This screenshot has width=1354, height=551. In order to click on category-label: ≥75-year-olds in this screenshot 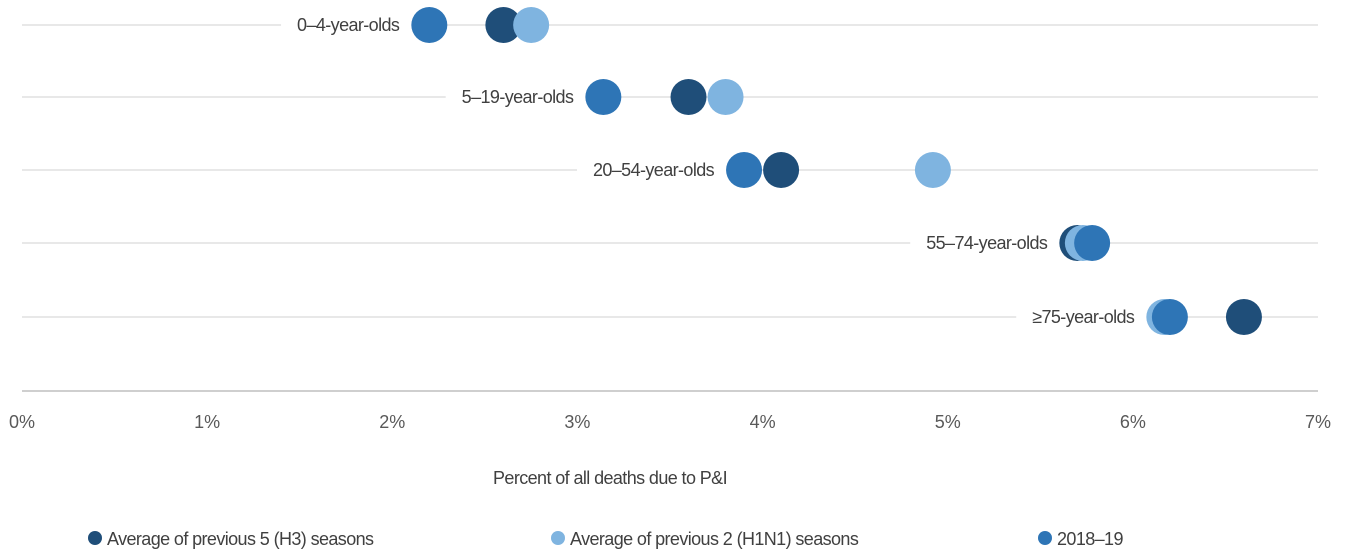, I will do `click(1083, 317)`.